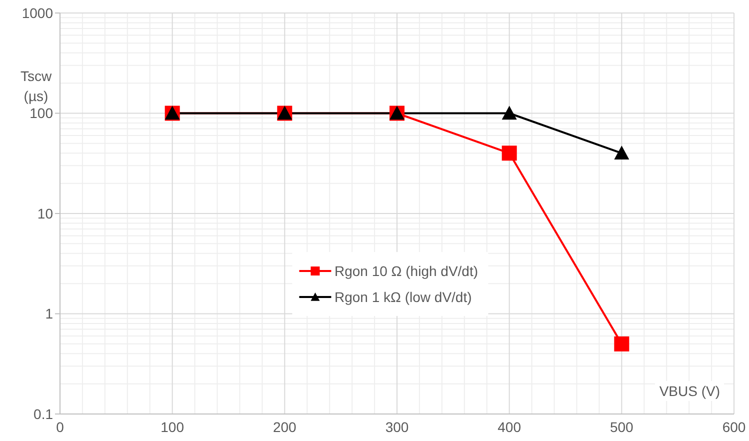 Image resolution: width=749 pixels, height=441 pixels. I want to click on y-tick-label: 100, so click(42, 113).